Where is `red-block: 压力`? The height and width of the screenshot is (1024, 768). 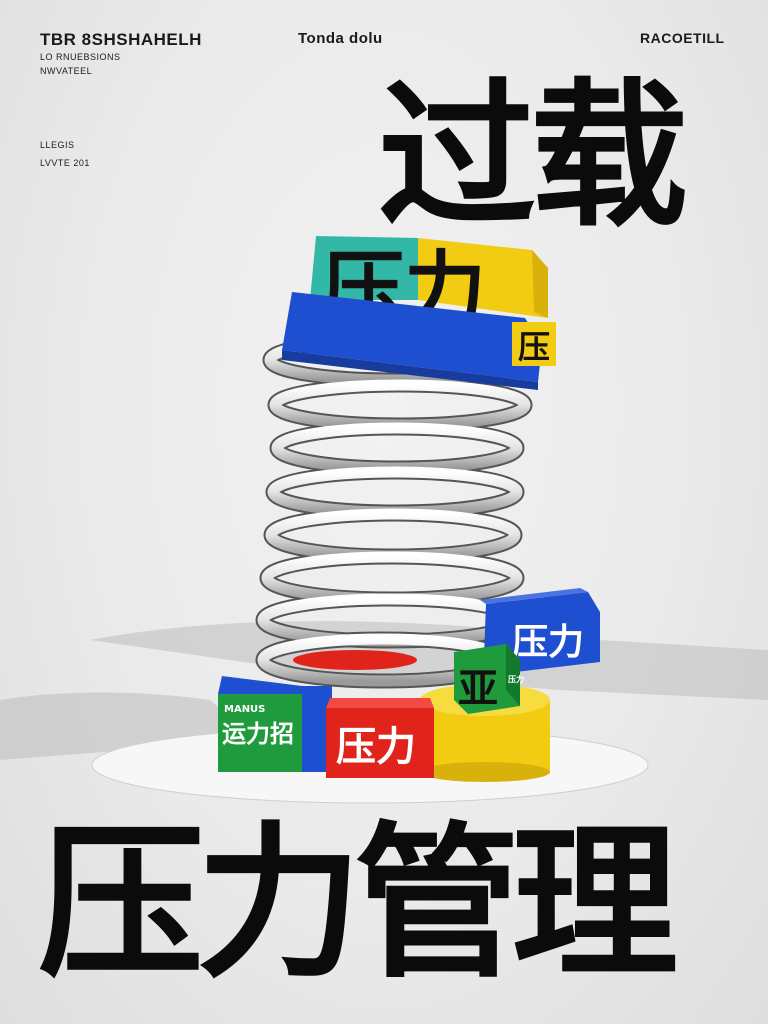
red-block: 压力 is located at coordinates (380, 738).